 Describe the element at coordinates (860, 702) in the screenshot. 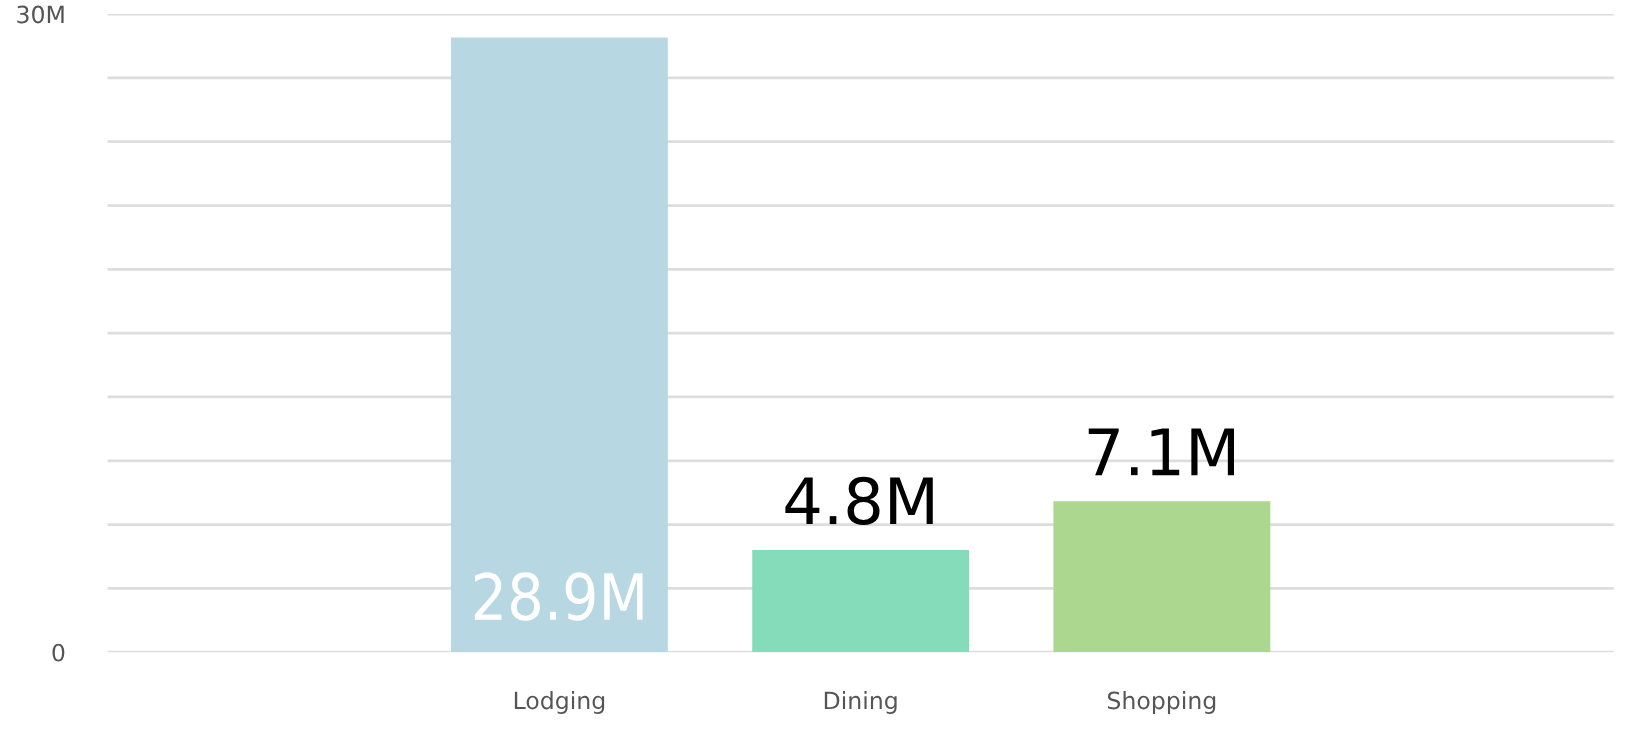

I see `x-tick-label: Dining` at that location.